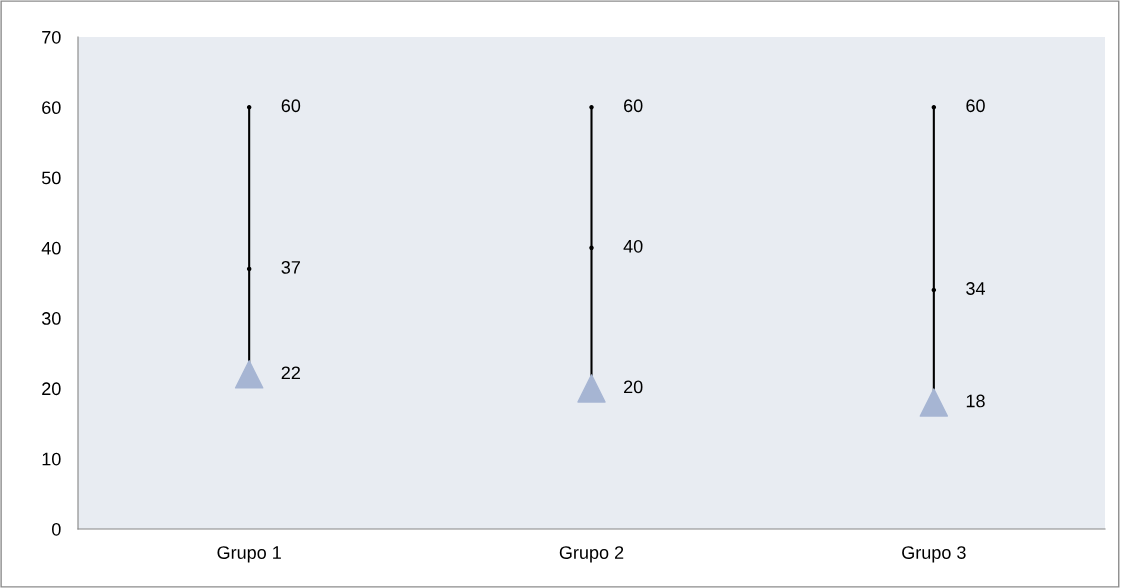 This screenshot has width=1121, height=588. Describe the element at coordinates (591, 554) in the screenshot. I see `x-tick-label: Grupo 2` at that location.